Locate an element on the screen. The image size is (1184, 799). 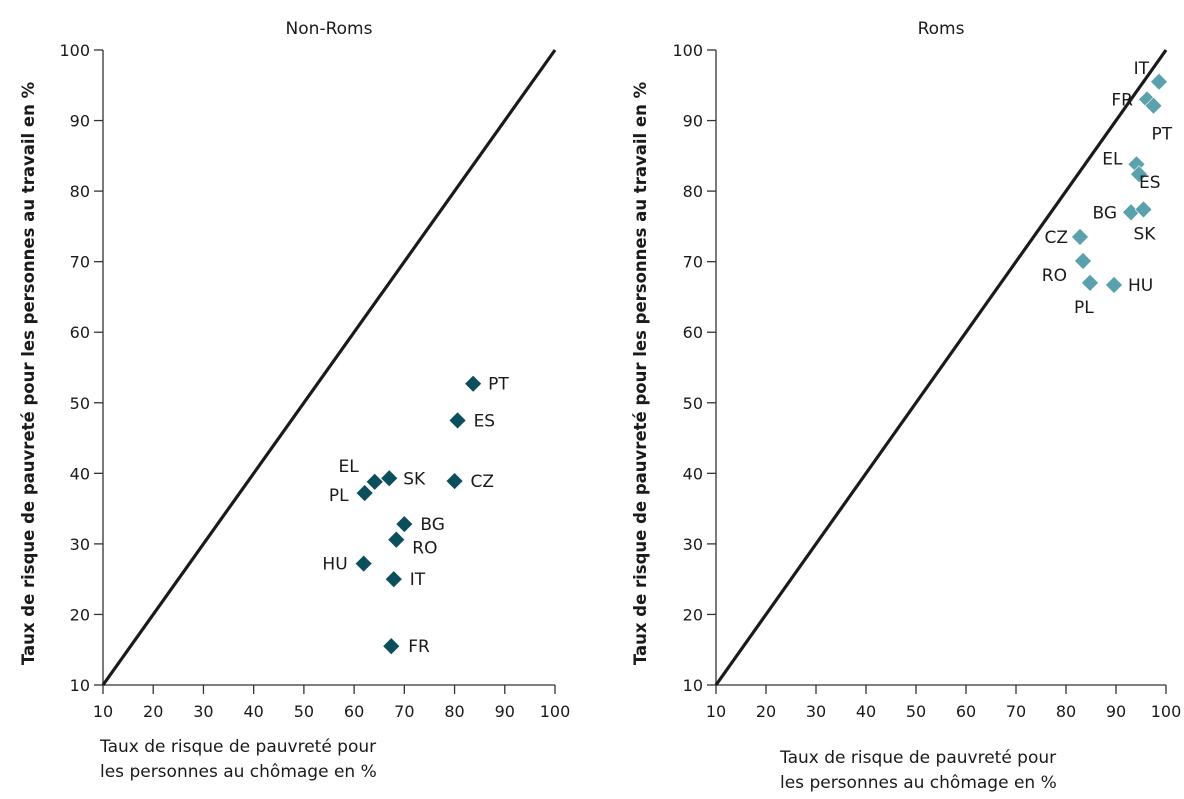
chart-title: Non-Roms is located at coordinates (329, 29).